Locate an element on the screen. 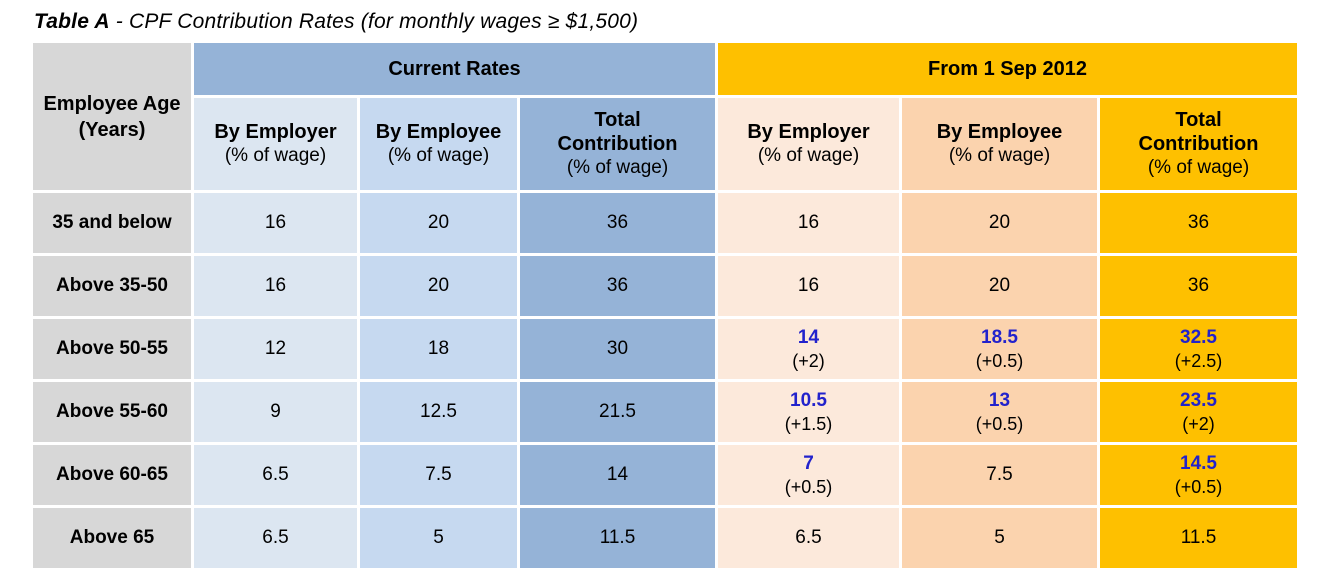  rate-cell-current-employee: 12.5 is located at coordinates (438, 412).